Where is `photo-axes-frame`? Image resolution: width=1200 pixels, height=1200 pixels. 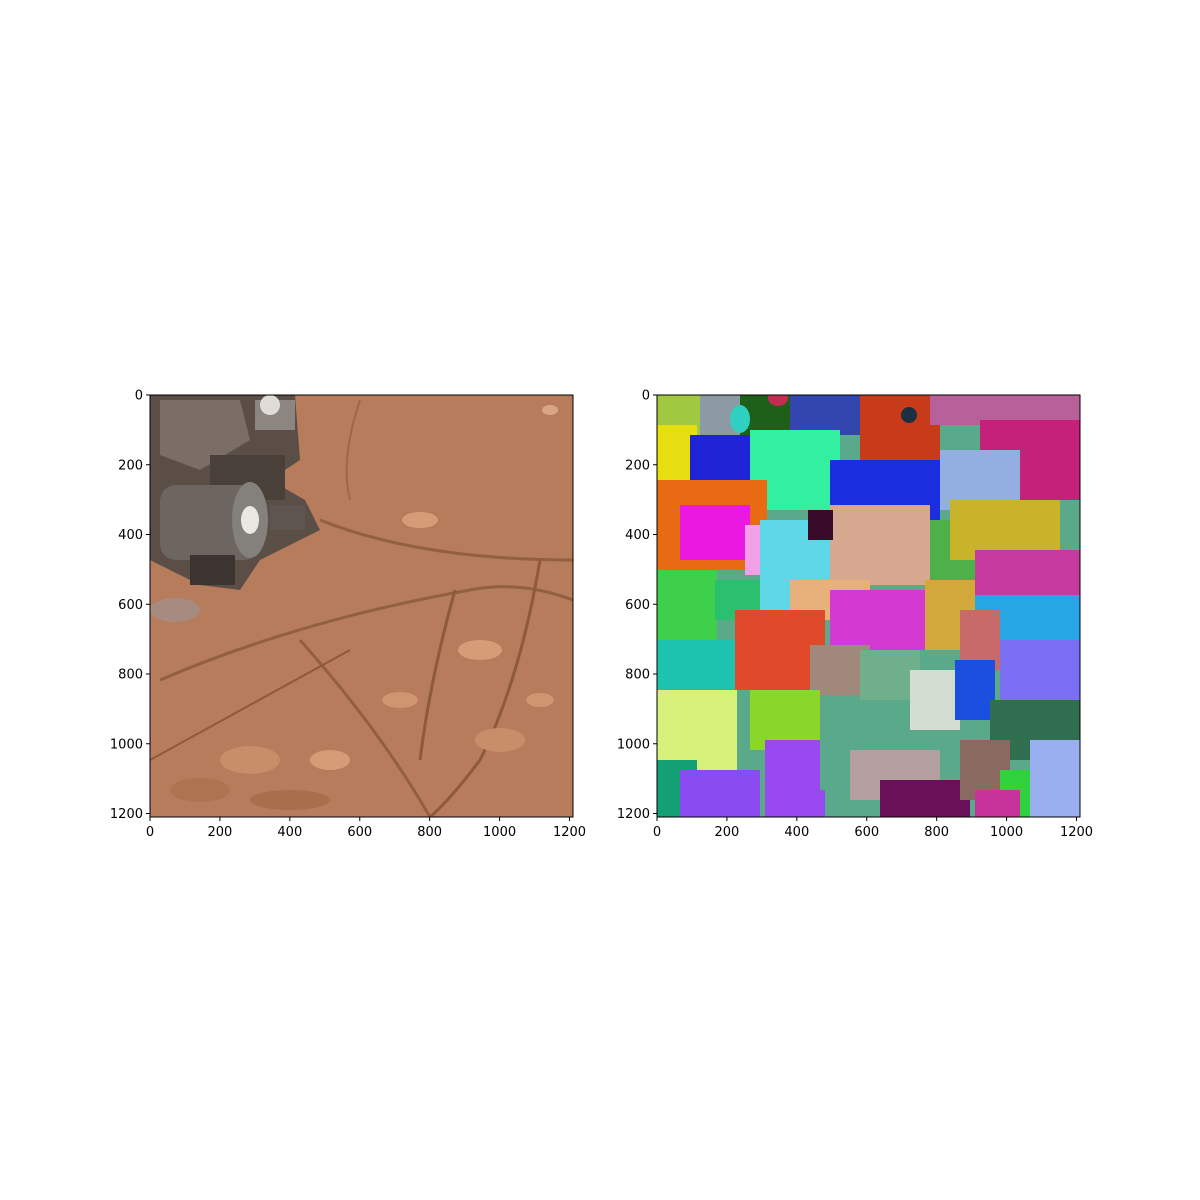
photo-axes-frame is located at coordinates (361, 606).